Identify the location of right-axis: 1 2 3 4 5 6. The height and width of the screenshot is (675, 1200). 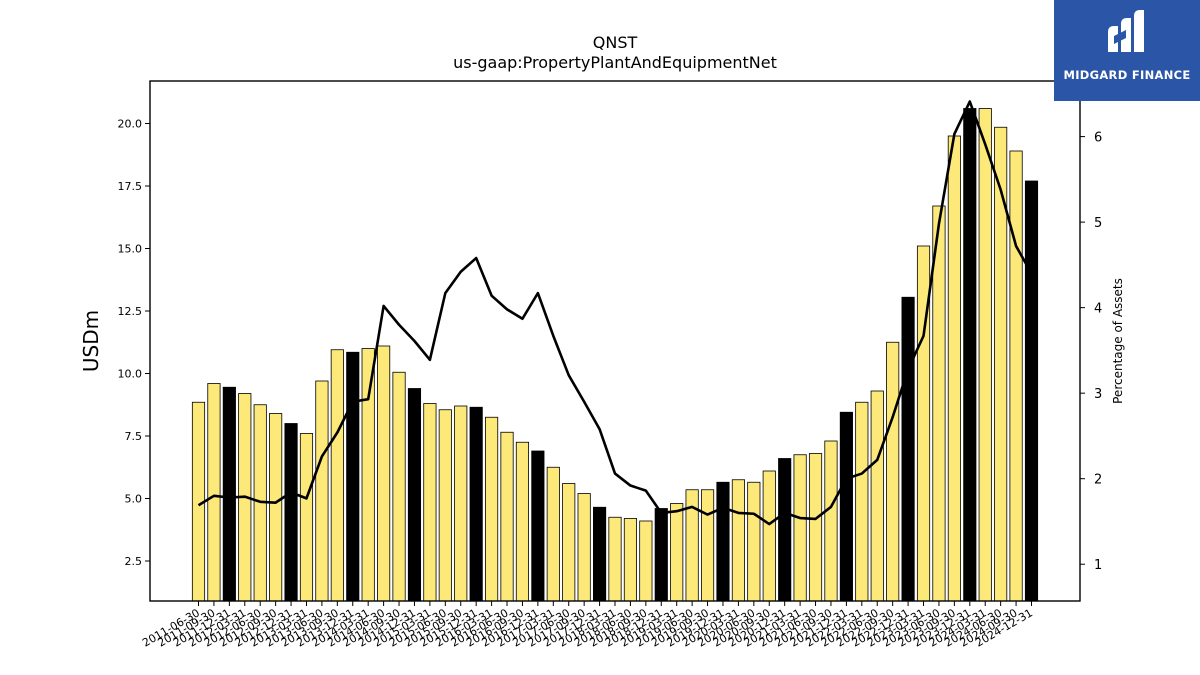
(1091, 352).